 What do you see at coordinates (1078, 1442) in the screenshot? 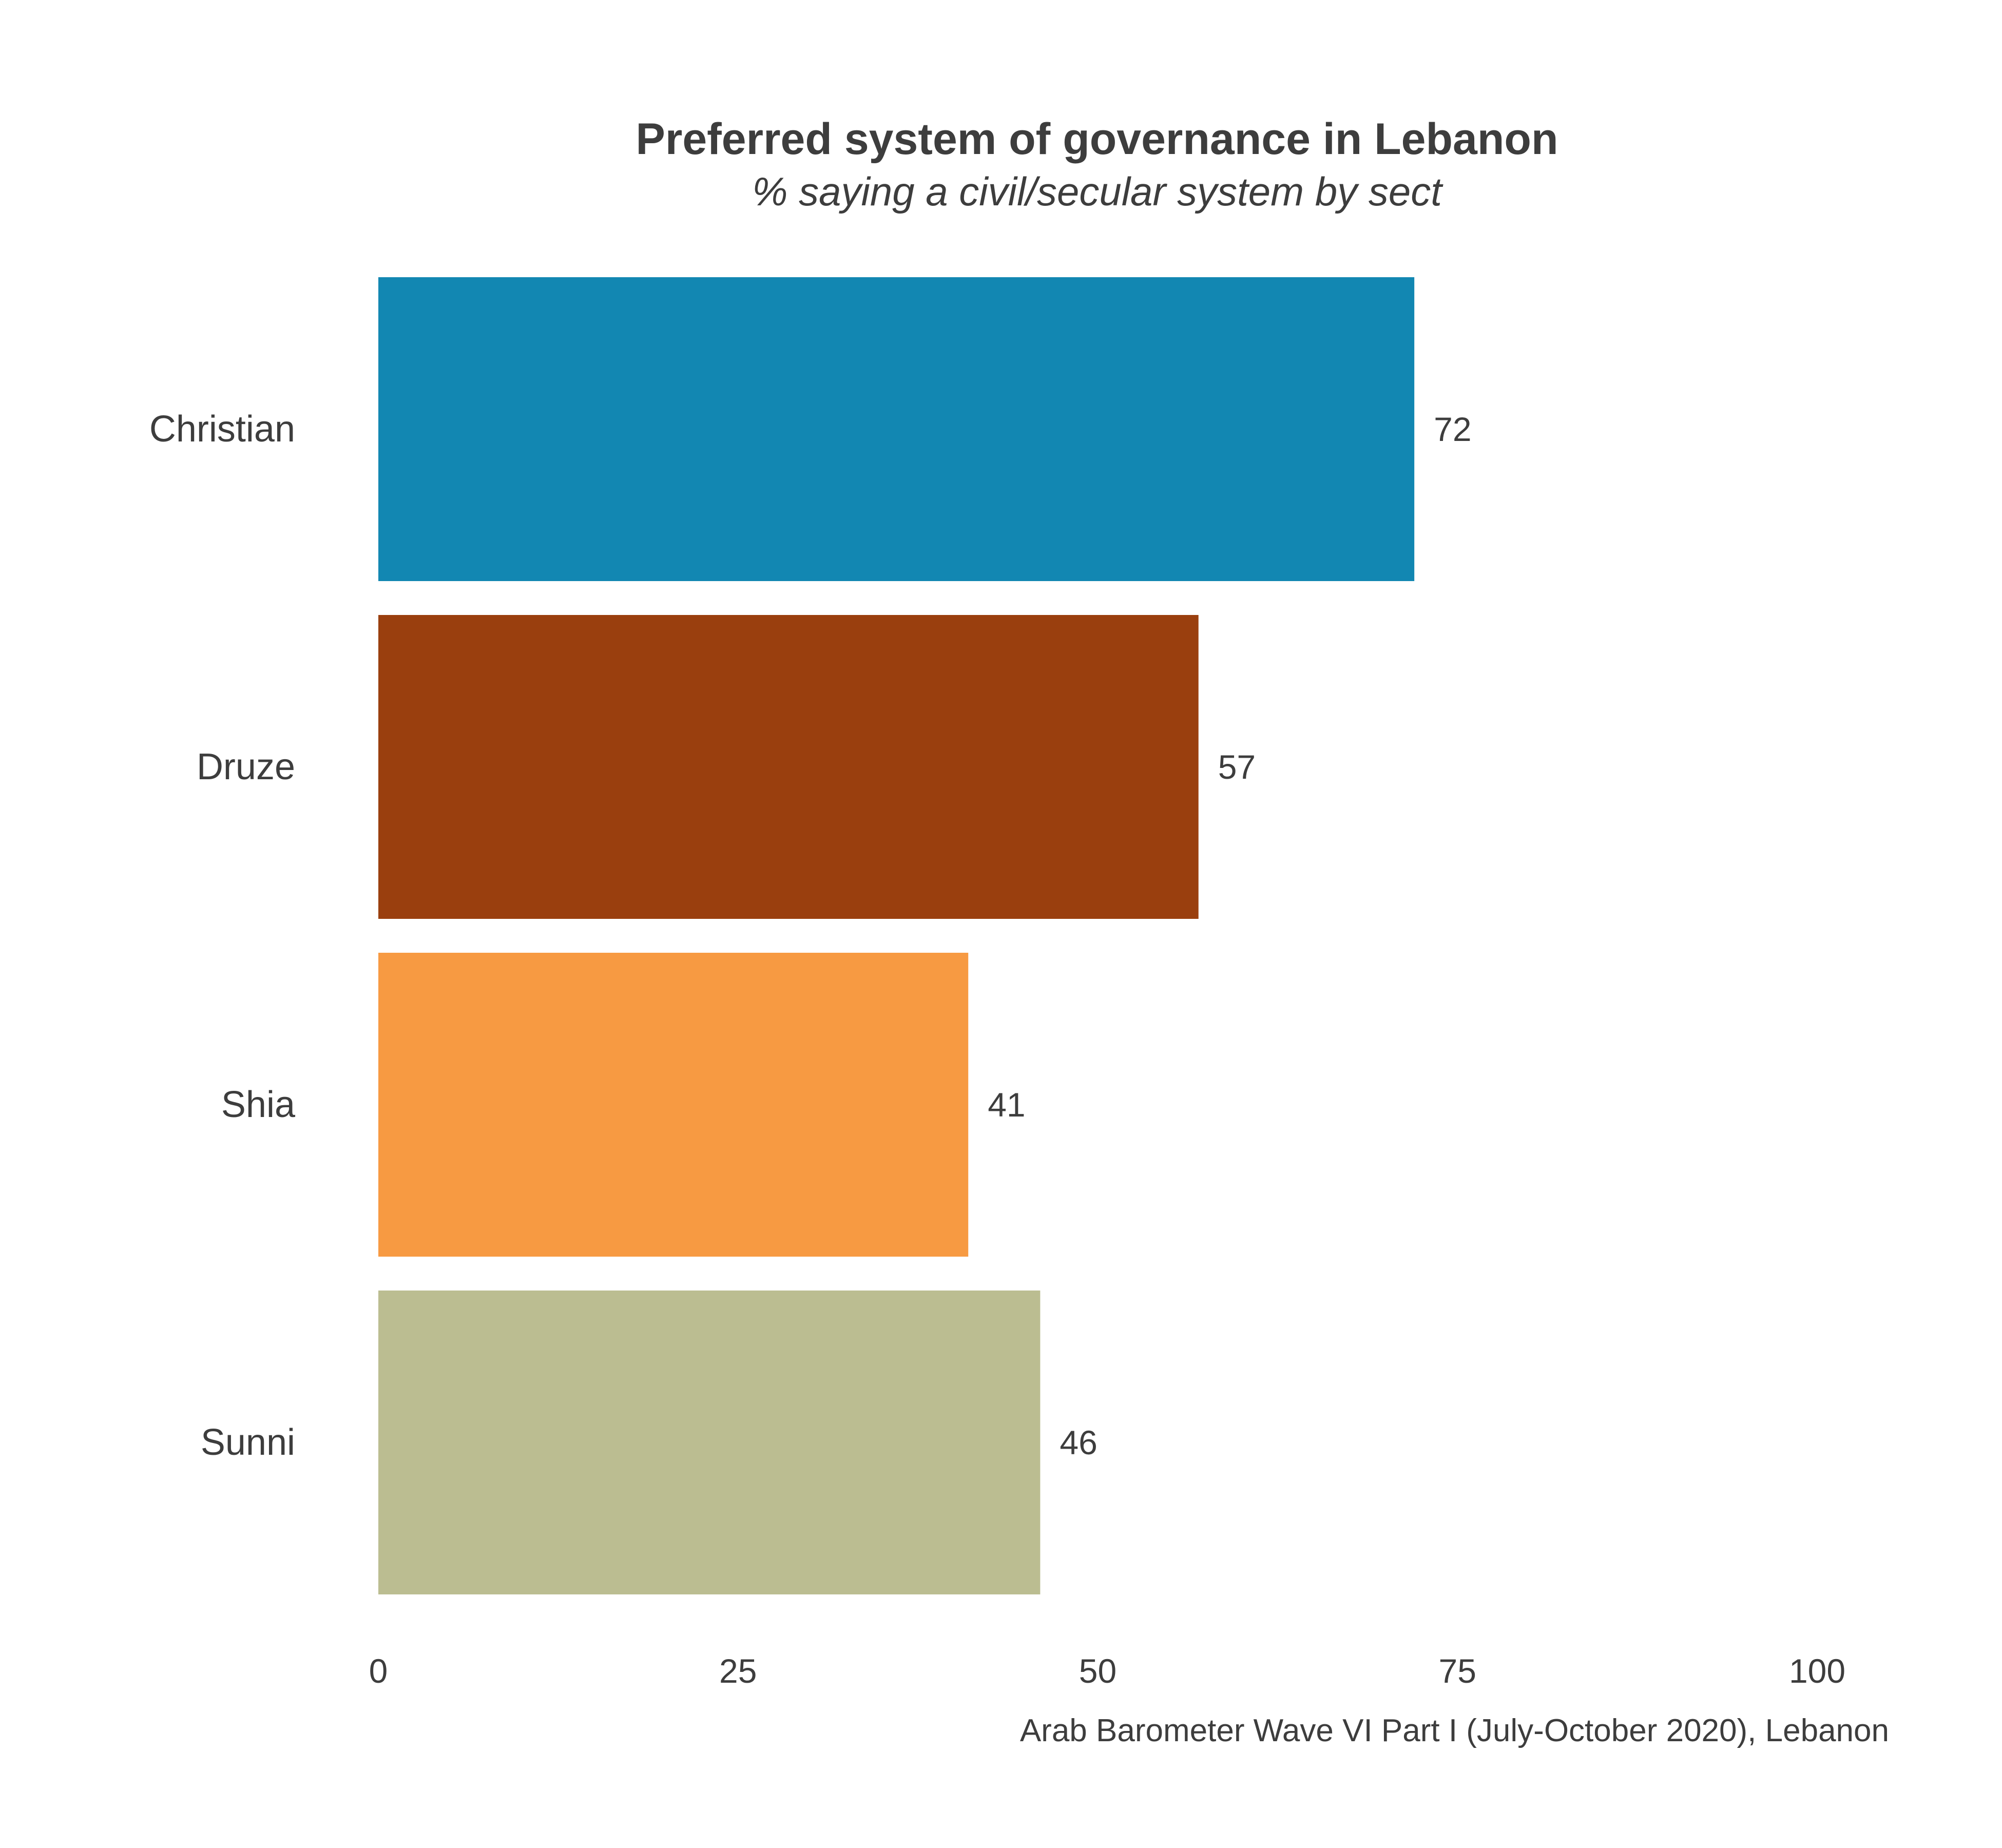
I see `value-label-sunni: 46` at bounding box center [1078, 1442].